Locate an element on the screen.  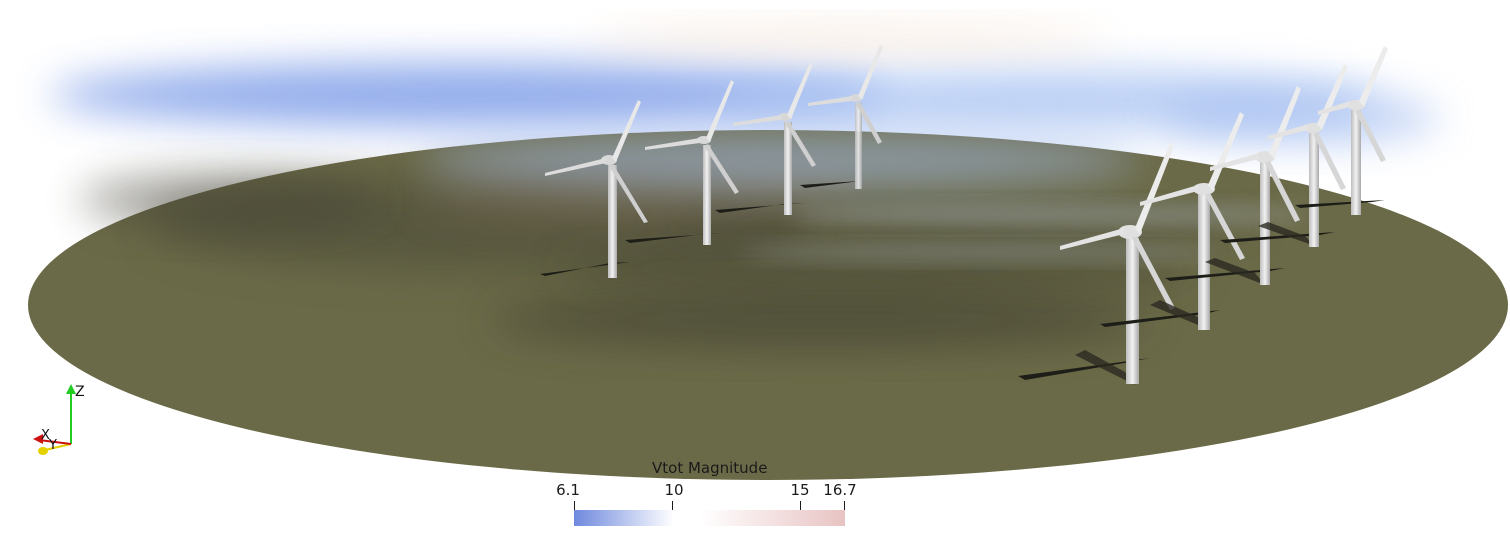
flow-volume-lower is located at coordinates (865, 196).